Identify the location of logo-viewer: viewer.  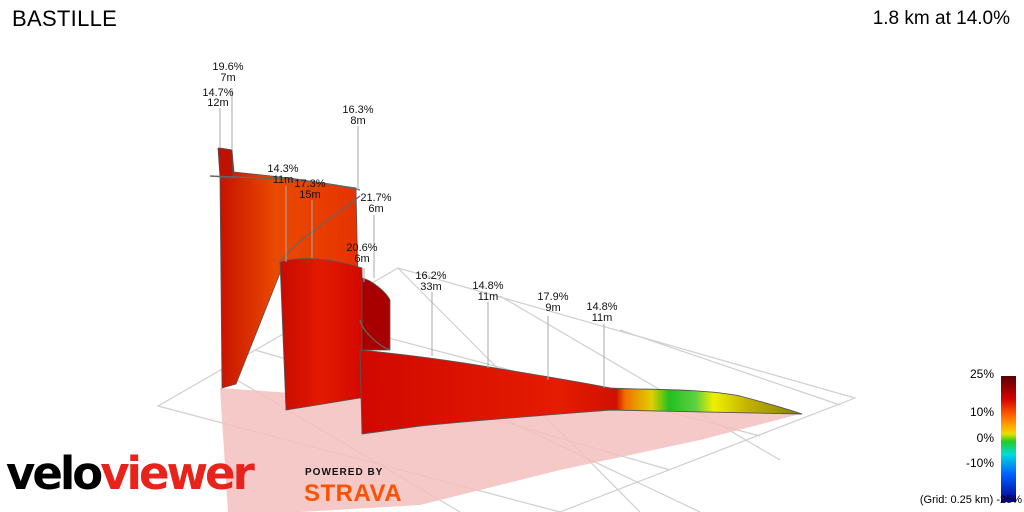
(177, 473).